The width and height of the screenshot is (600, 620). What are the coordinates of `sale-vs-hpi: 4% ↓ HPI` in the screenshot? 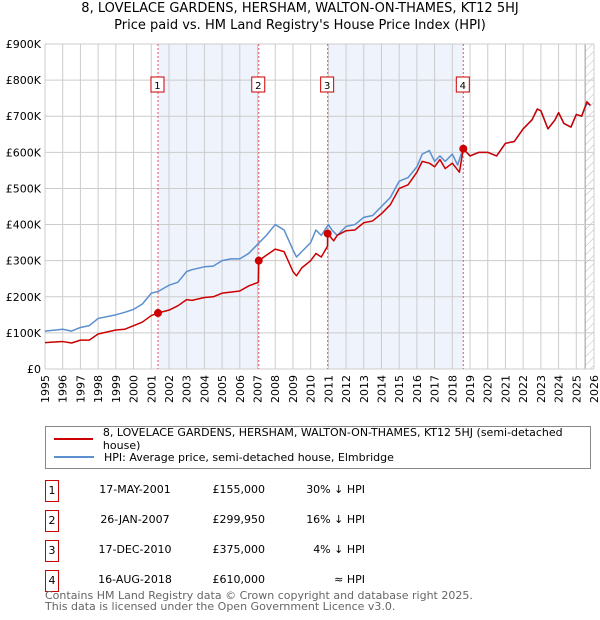 It's located at (339, 549).